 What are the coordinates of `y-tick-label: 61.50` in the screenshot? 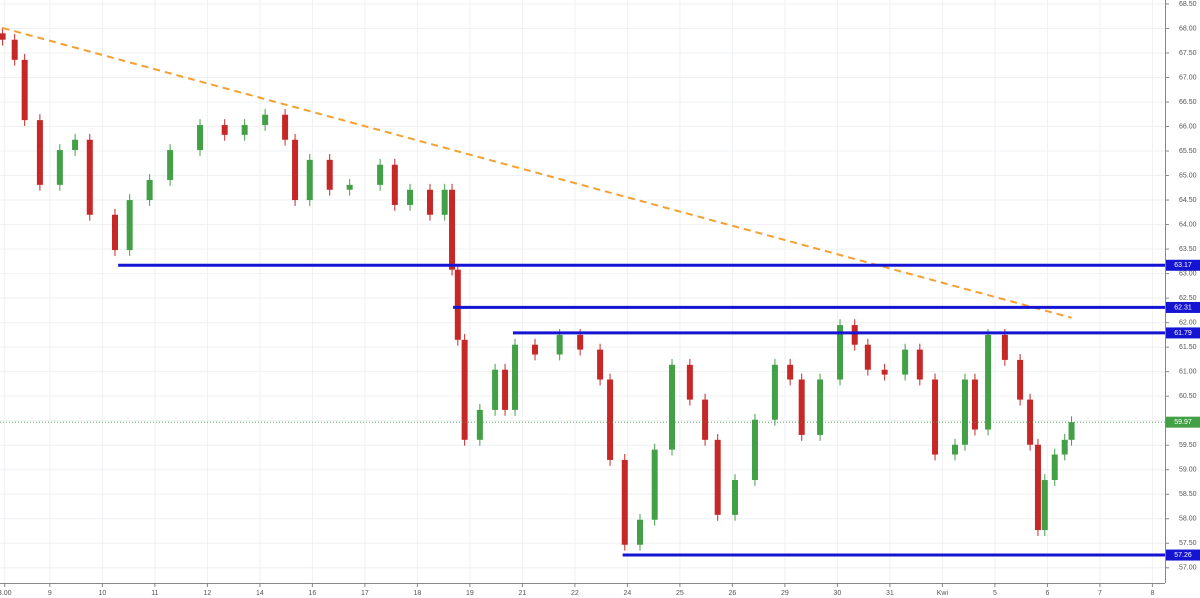 It's located at (1188, 347).